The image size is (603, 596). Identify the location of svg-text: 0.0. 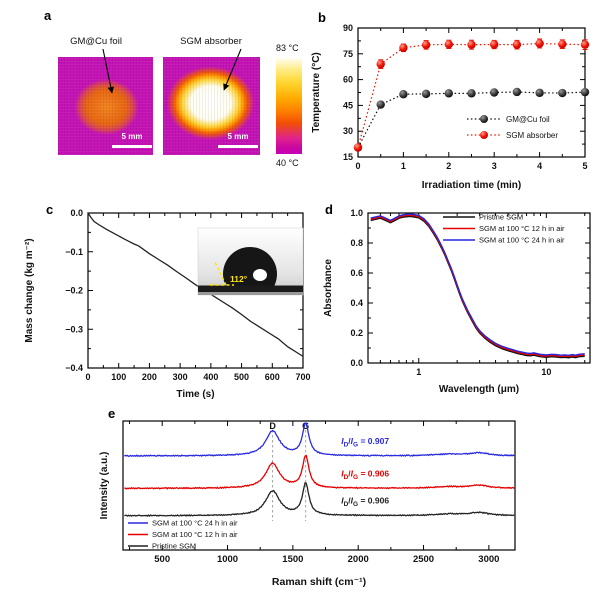
(76, 213).